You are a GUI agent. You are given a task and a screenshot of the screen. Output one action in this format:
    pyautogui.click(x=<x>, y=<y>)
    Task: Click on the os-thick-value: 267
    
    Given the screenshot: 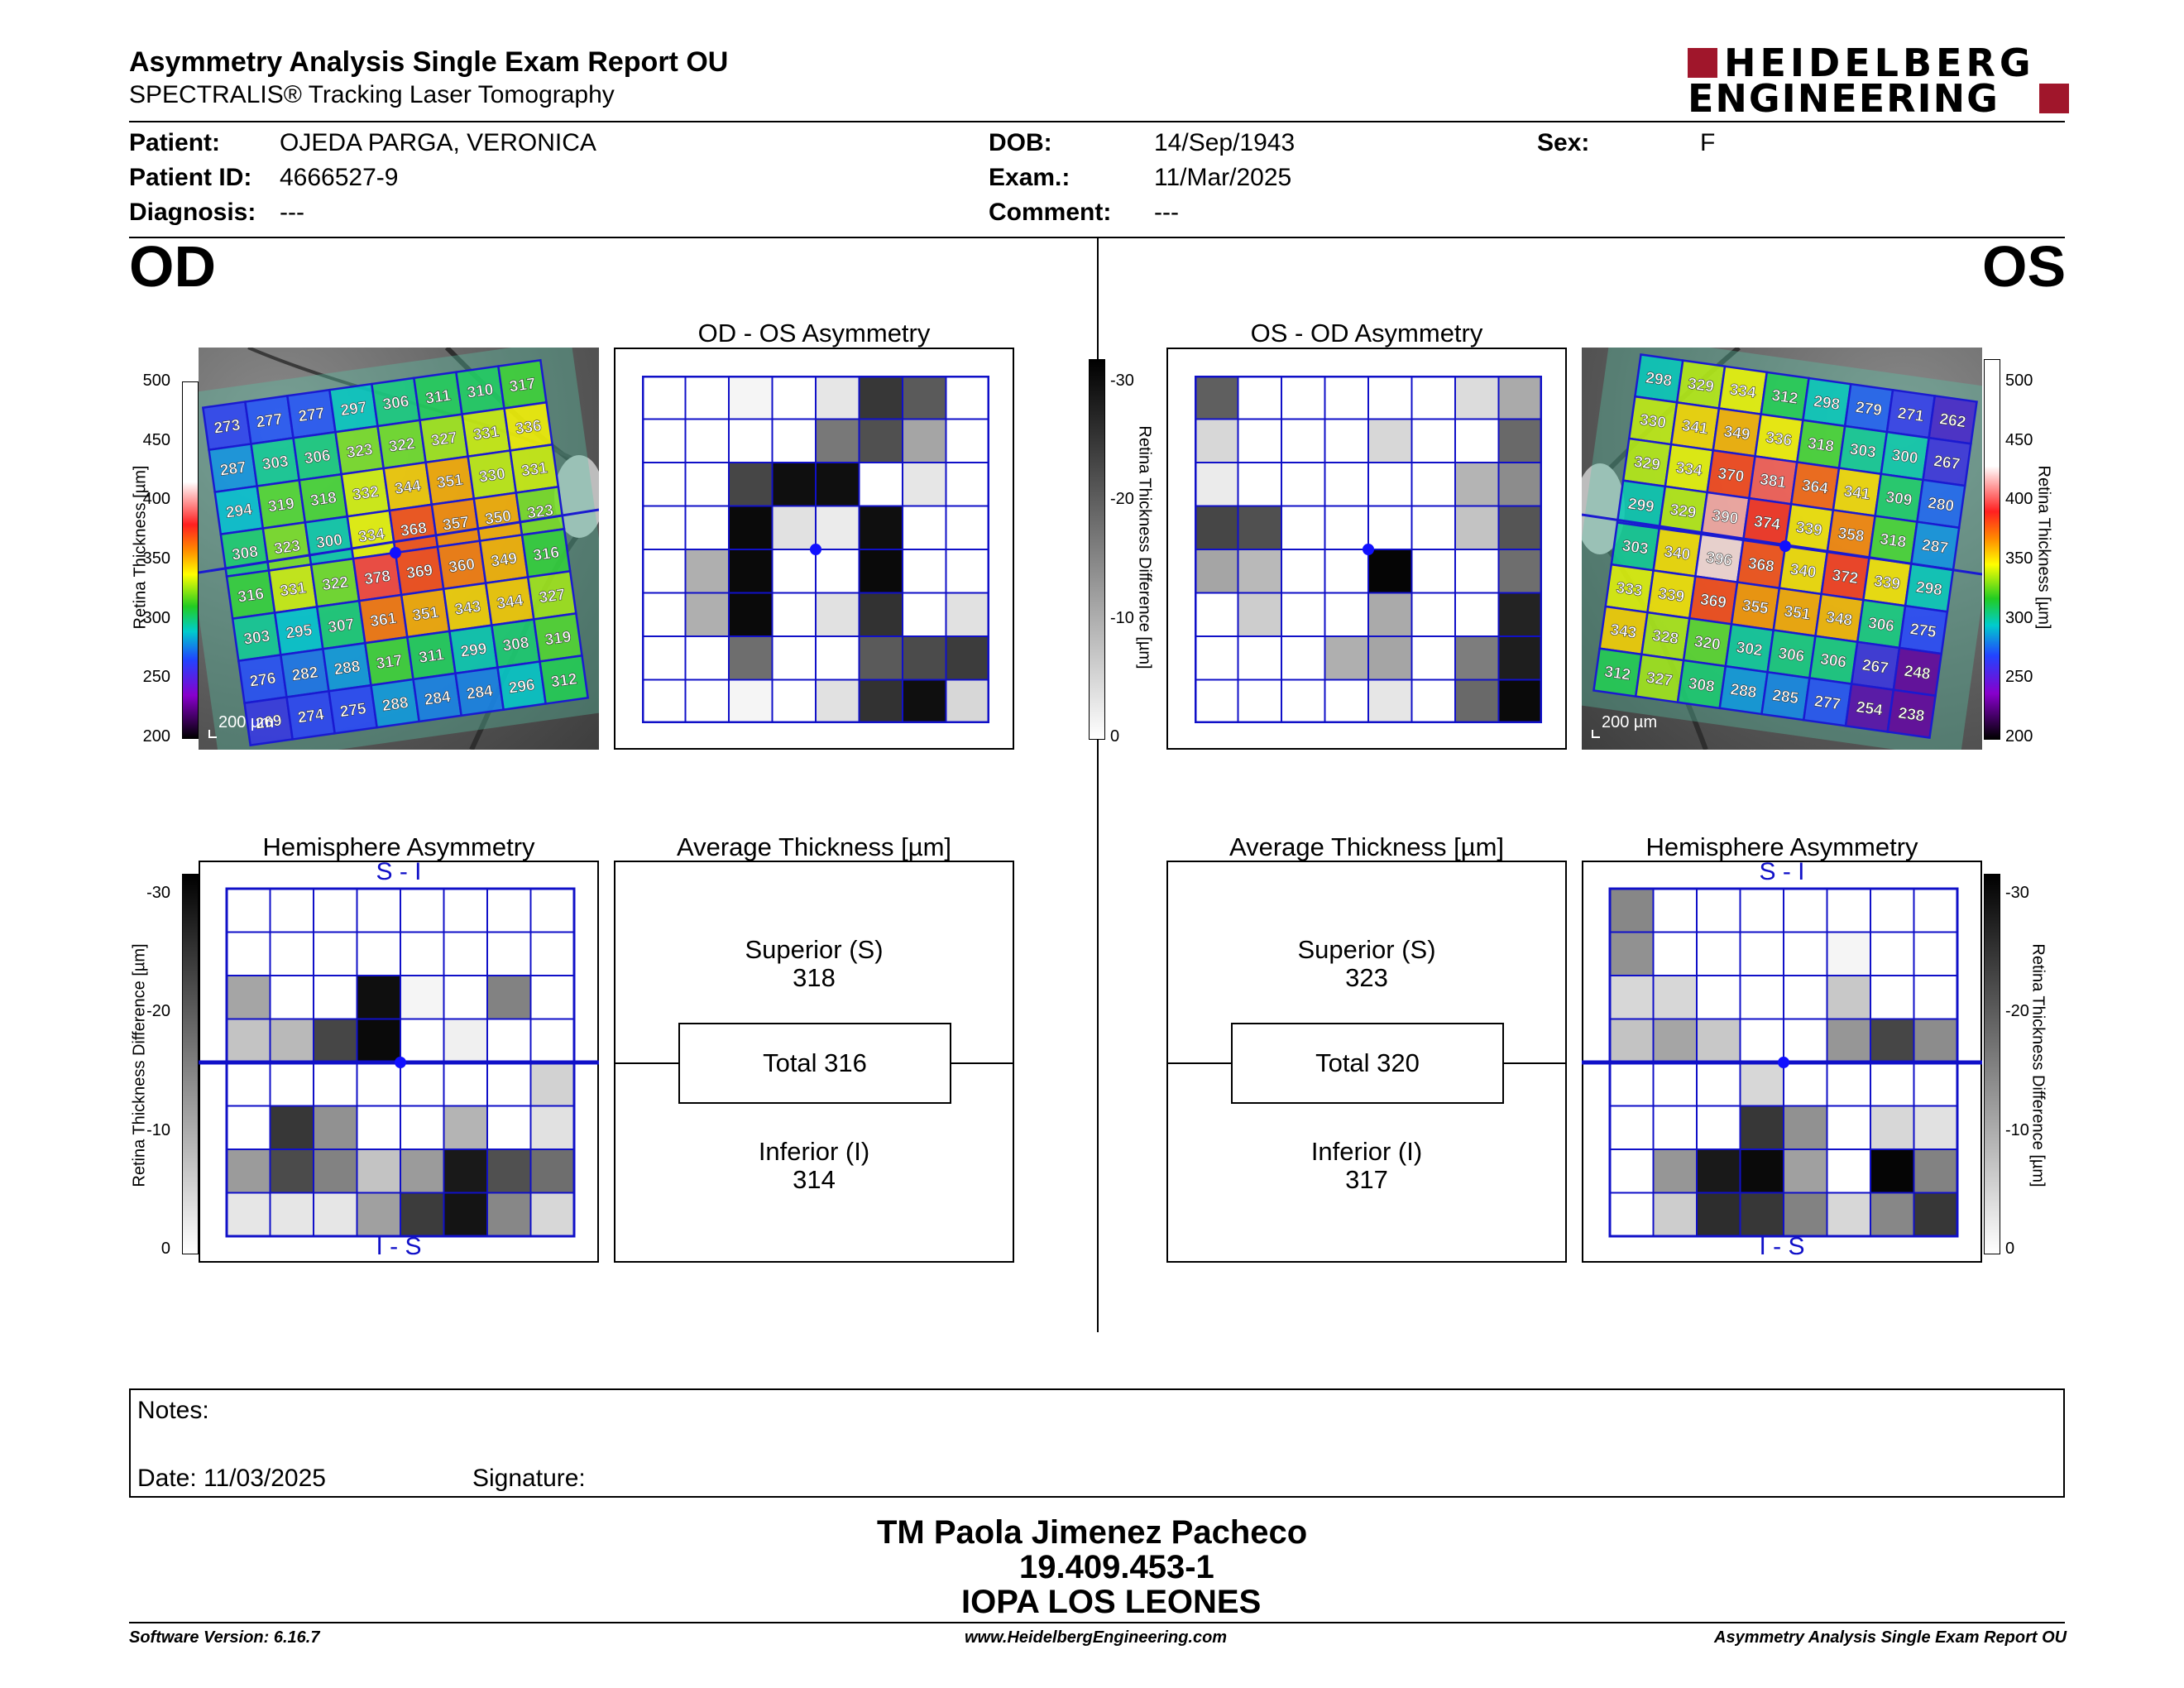 What is the action you would take?
    pyautogui.click(x=1875, y=667)
    